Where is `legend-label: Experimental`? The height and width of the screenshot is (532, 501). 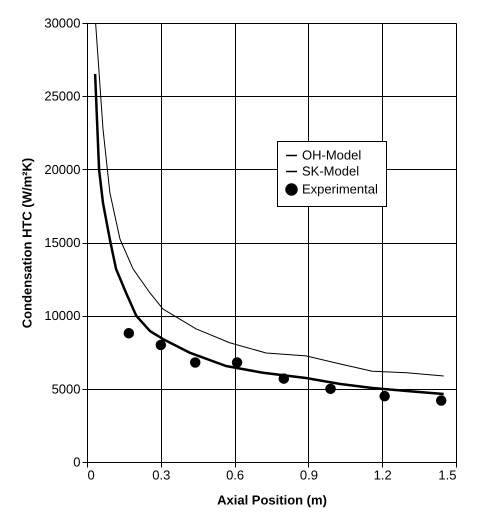
legend-label: Experimental is located at coordinates (340, 189).